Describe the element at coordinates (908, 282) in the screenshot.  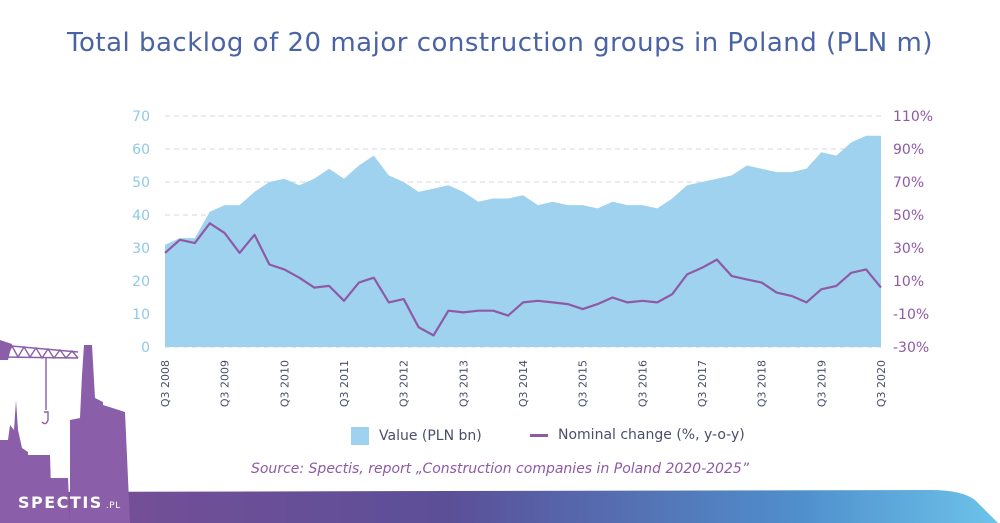
I see `y2-tick-label: 10%` at that location.